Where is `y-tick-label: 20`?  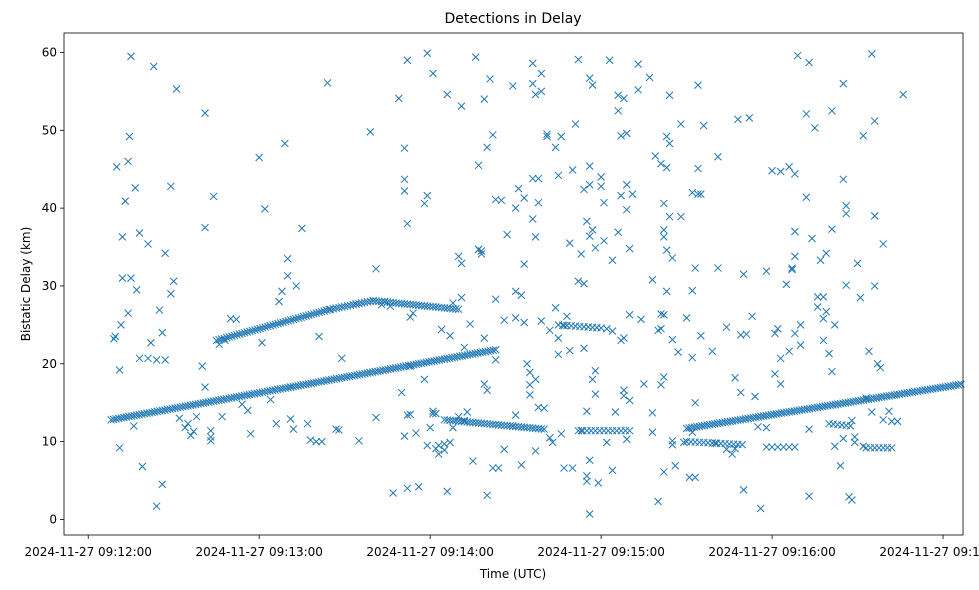 y-tick-label: 20 is located at coordinates (49, 364).